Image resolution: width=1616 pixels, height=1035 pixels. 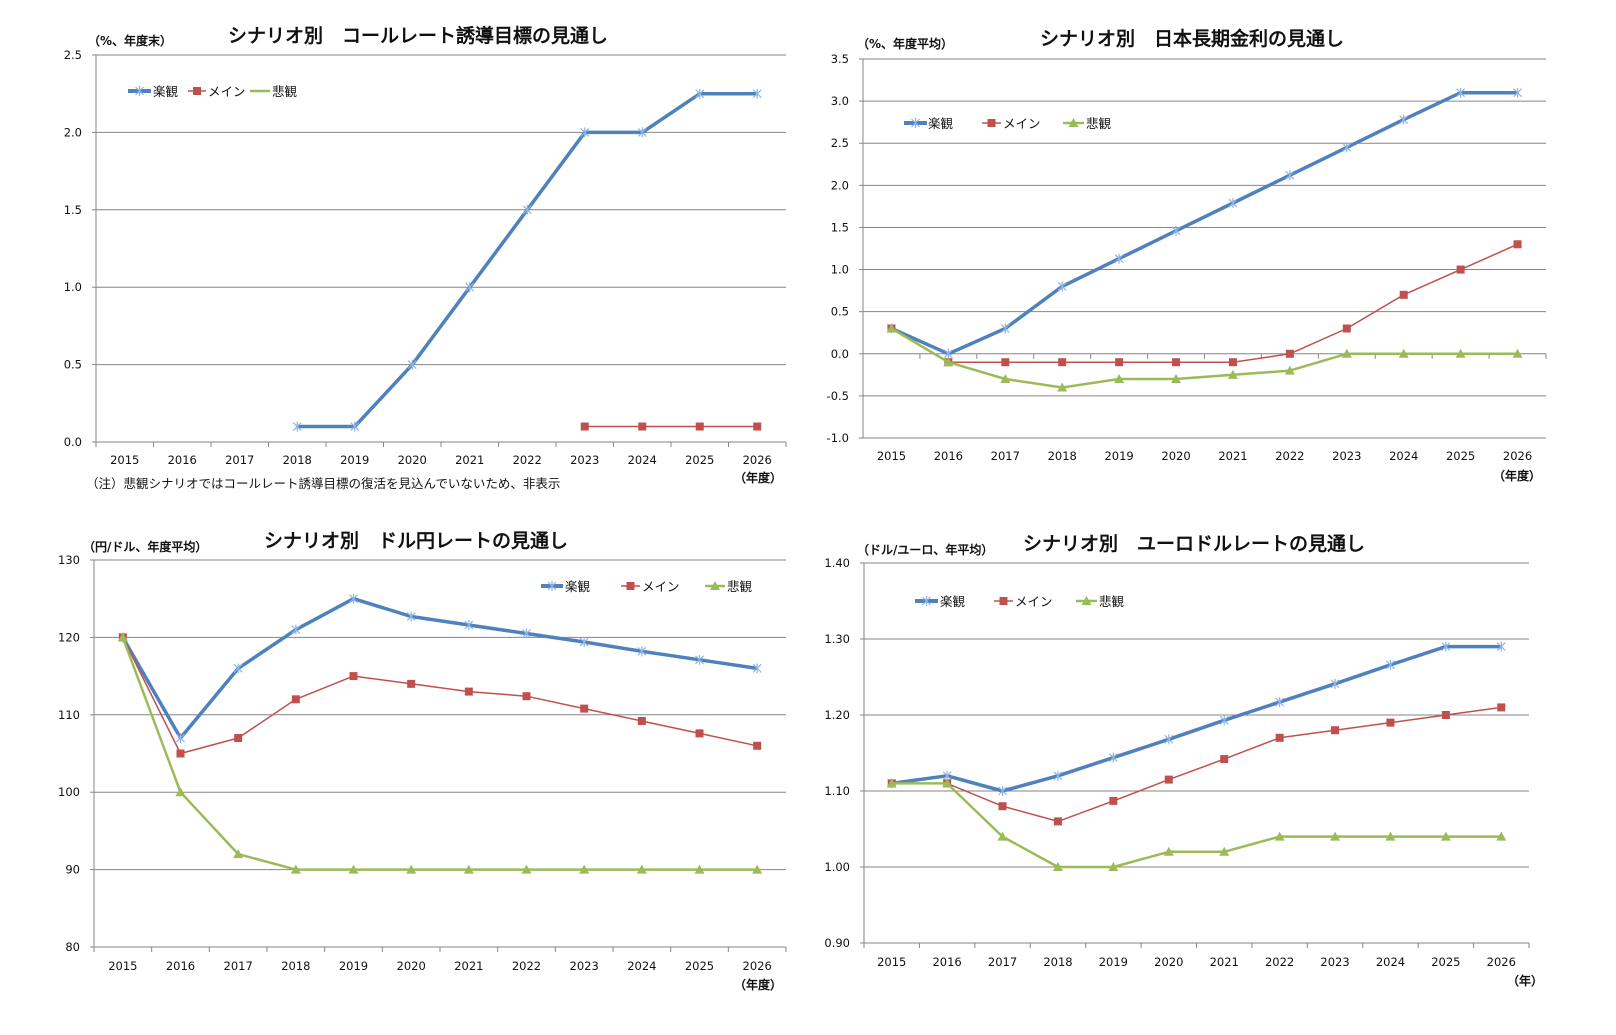 I want to click on y-axis-unit-label: （%、年度平均）, so click(x=905, y=43).